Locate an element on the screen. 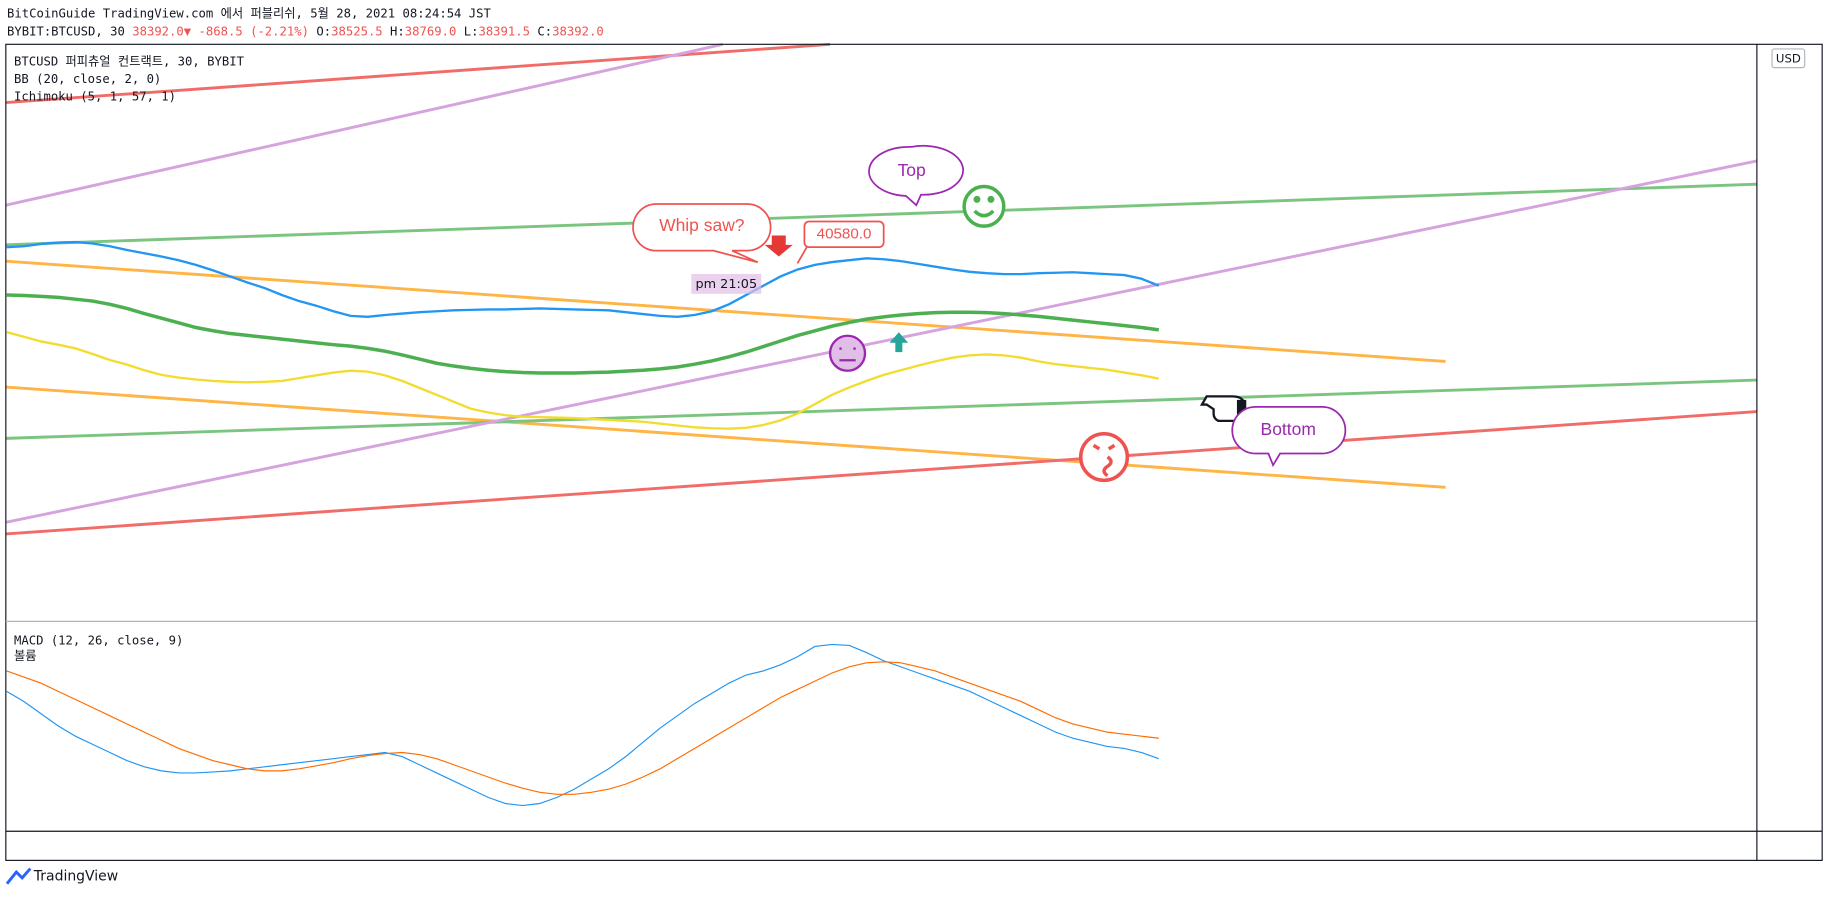 The image size is (1828, 897). time-label-box is located at coordinates (726, 283).